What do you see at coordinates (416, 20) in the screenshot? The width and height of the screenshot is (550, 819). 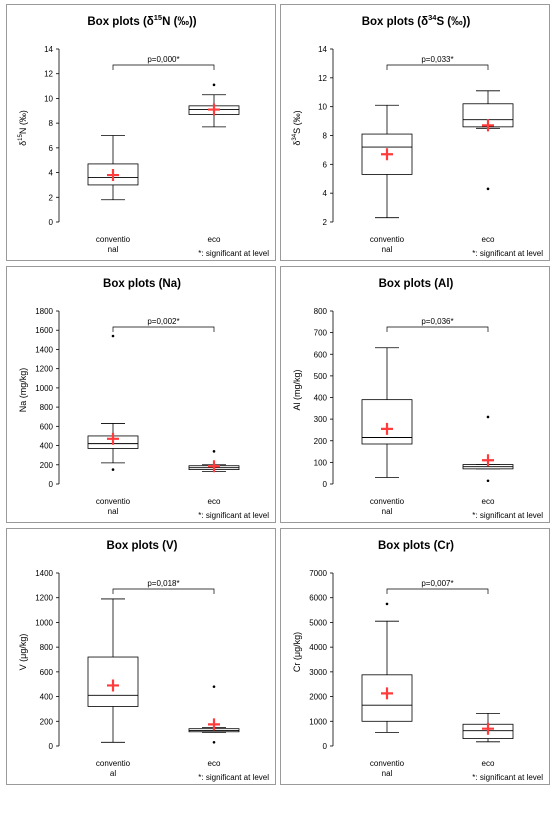 I see `chart-title: Box plots (δ34S (‰))` at bounding box center [416, 20].